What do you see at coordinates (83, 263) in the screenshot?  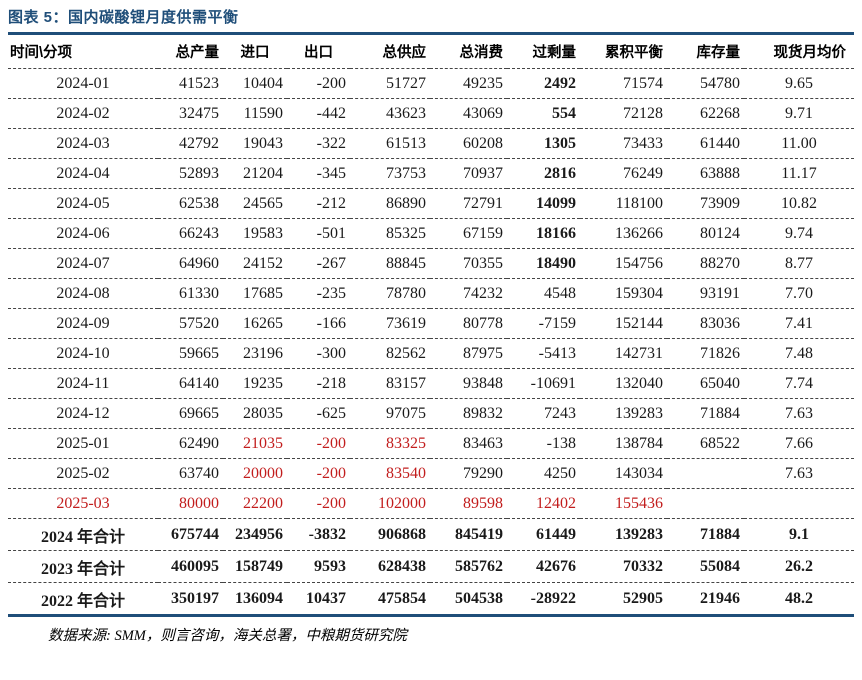 I see `row-label: 2024-07` at bounding box center [83, 263].